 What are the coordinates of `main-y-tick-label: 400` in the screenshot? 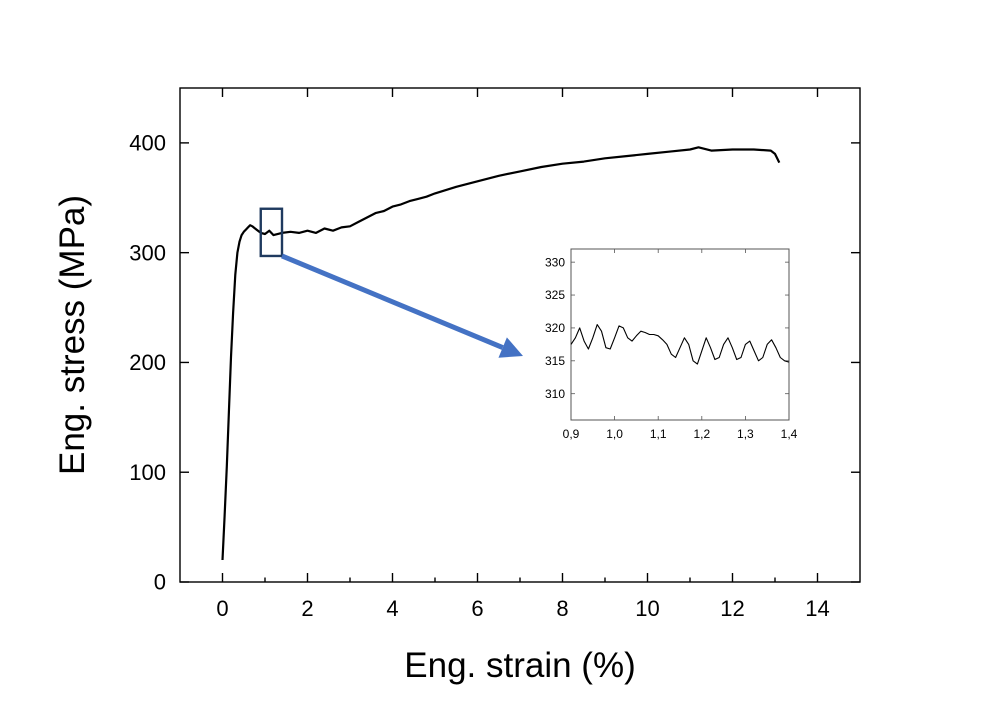 It's located at (147, 143).